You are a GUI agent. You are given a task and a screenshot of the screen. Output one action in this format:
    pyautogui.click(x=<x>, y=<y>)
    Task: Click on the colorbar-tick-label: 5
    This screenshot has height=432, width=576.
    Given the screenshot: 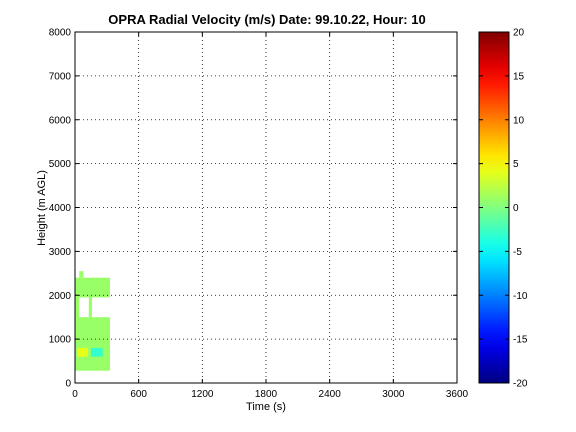 What is the action you would take?
    pyautogui.click(x=516, y=164)
    